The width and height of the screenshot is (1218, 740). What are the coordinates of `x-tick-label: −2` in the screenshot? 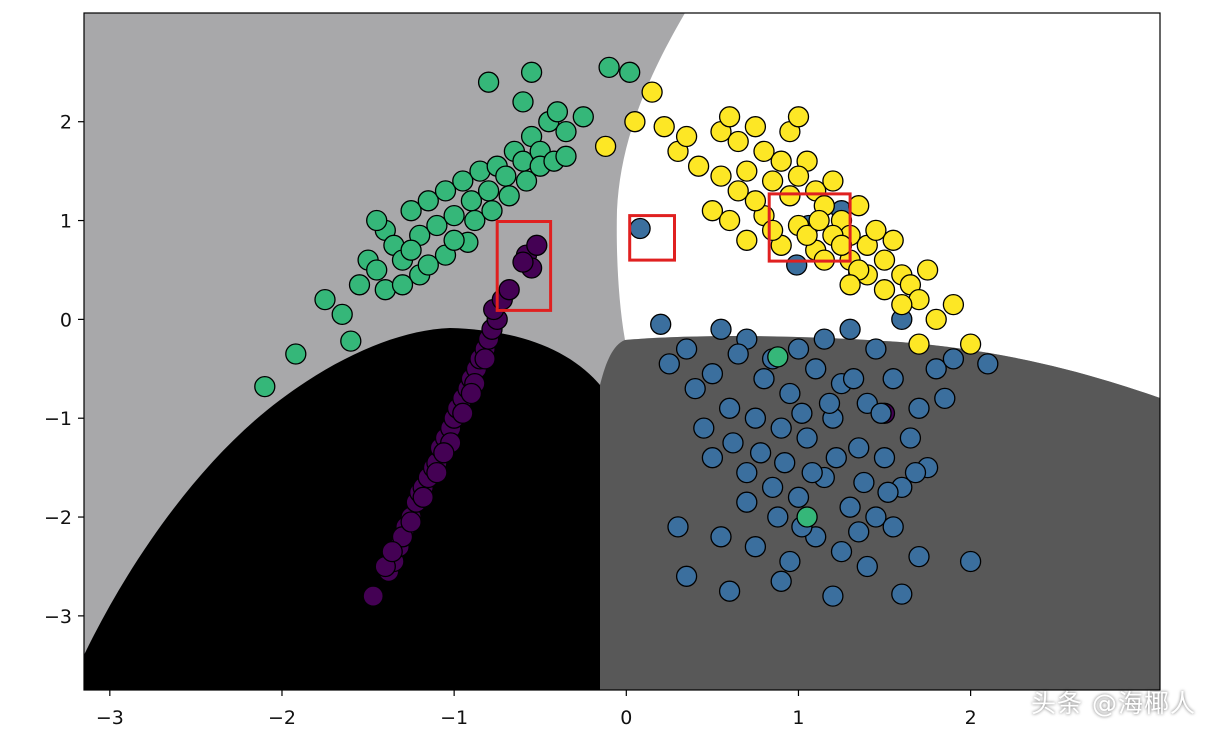 It's located at (282, 718).